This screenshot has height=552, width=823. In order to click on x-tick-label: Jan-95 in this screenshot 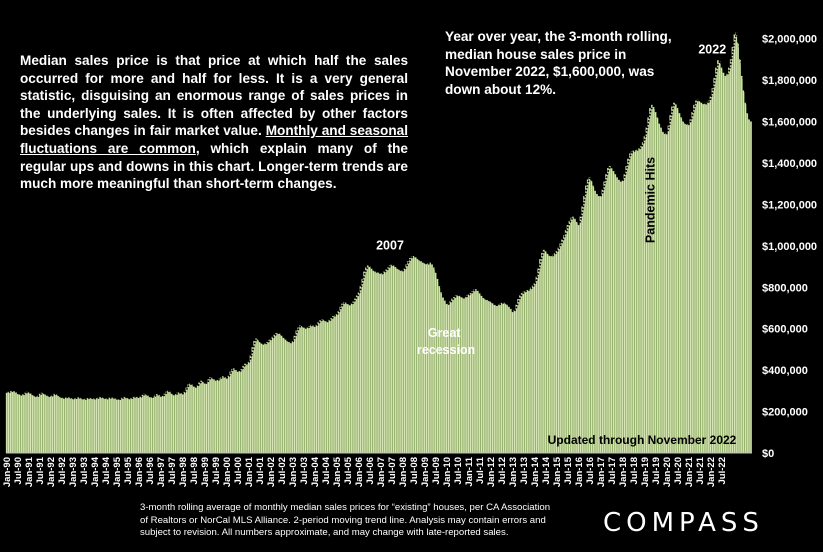, I will do `click(117, 471)`.